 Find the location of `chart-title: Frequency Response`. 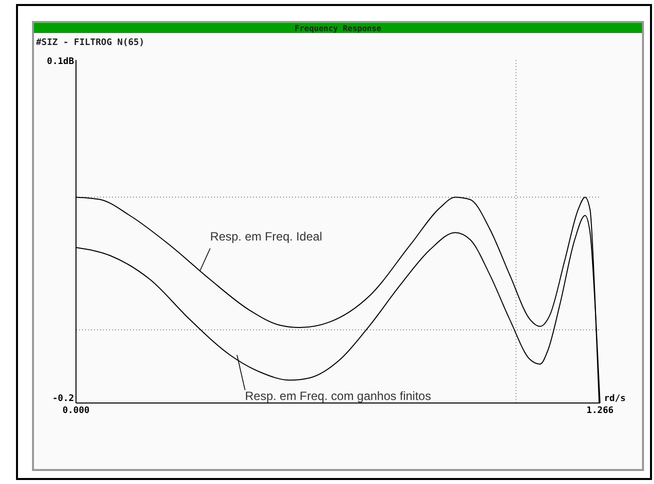

chart-title: Frequency Response is located at coordinates (338, 28).